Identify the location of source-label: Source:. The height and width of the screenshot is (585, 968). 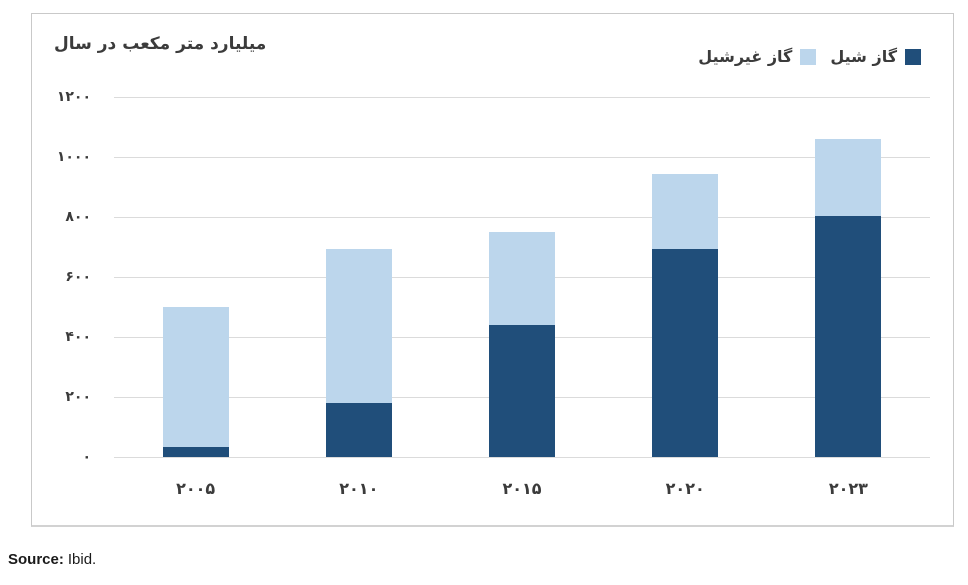
(36, 559).